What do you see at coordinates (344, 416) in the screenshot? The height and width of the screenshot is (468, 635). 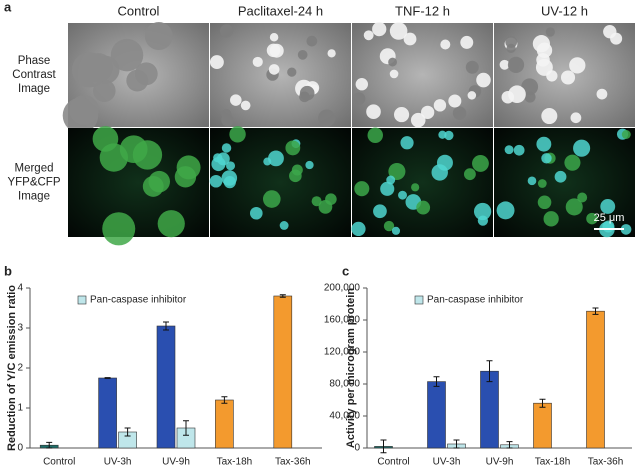 I see `y-tick-label: 40,000` at bounding box center [344, 416].